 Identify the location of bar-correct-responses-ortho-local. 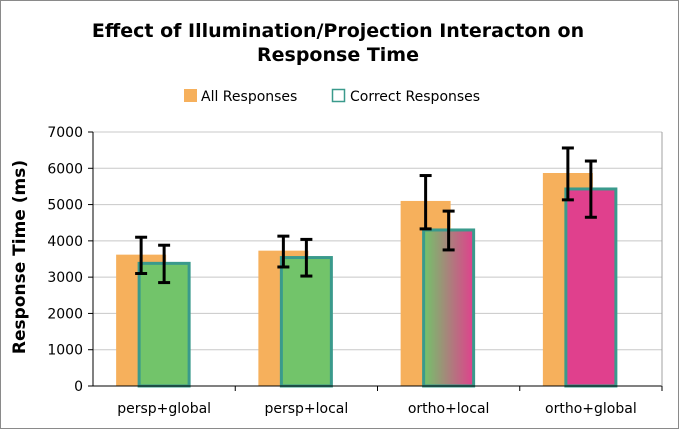
(449, 308).